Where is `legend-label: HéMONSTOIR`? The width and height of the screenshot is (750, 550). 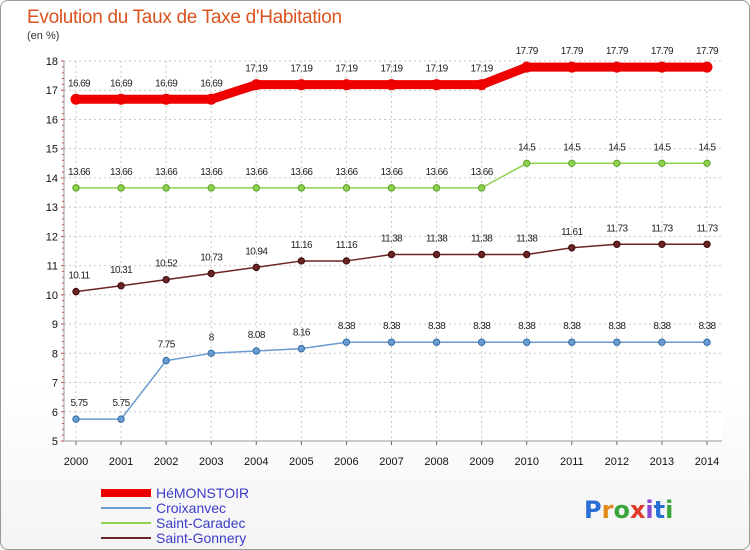 legend-label: HéMONSTOIR is located at coordinates (202, 493).